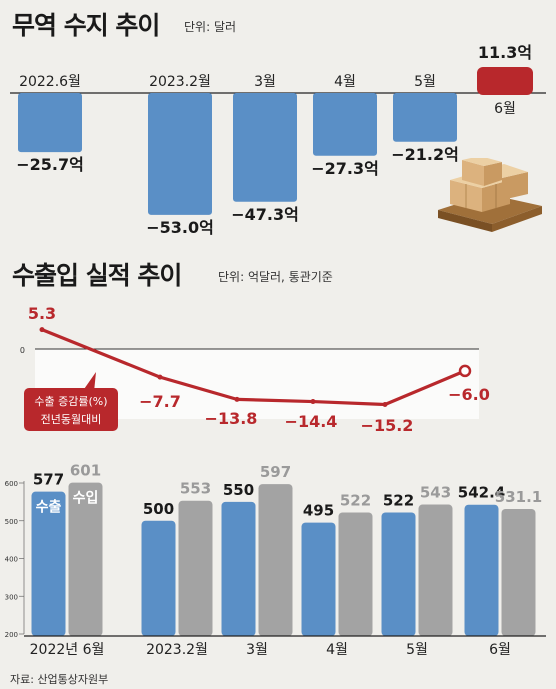 This screenshot has height=689, width=556. Describe the element at coordinates (11, 560) in the screenshot. I see `y-tick-label: 400` at that location.